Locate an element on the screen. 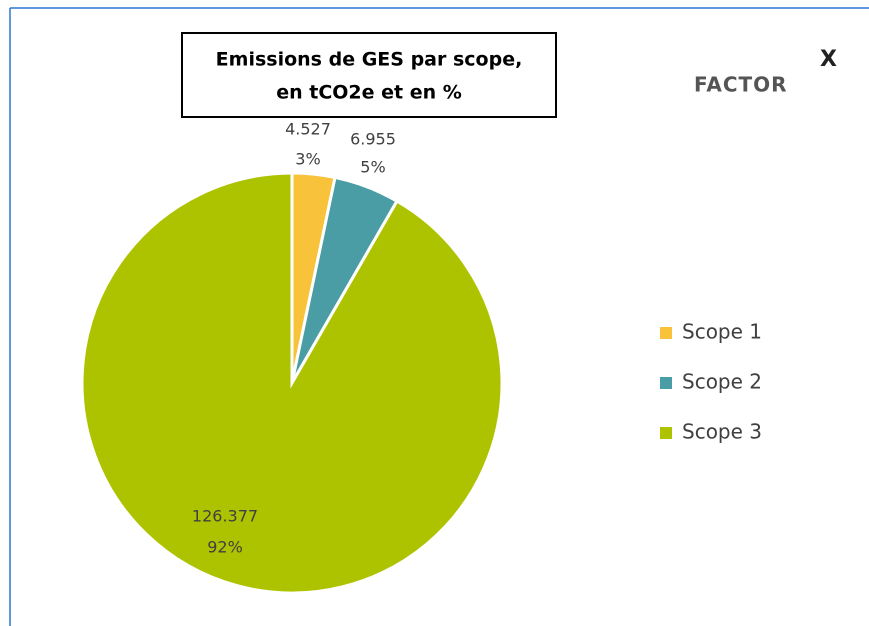  chart-title: en tCO2e et en % is located at coordinates (369, 93).